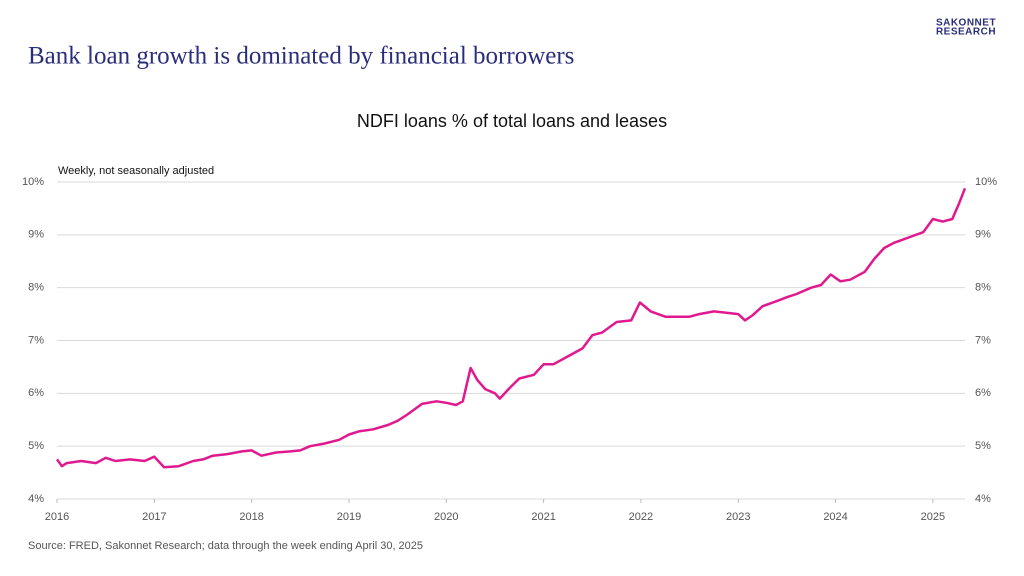 The width and height of the screenshot is (1024, 576). Describe the element at coordinates (983, 393) in the screenshot. I see `y2-tick-label: 6%` at that location.